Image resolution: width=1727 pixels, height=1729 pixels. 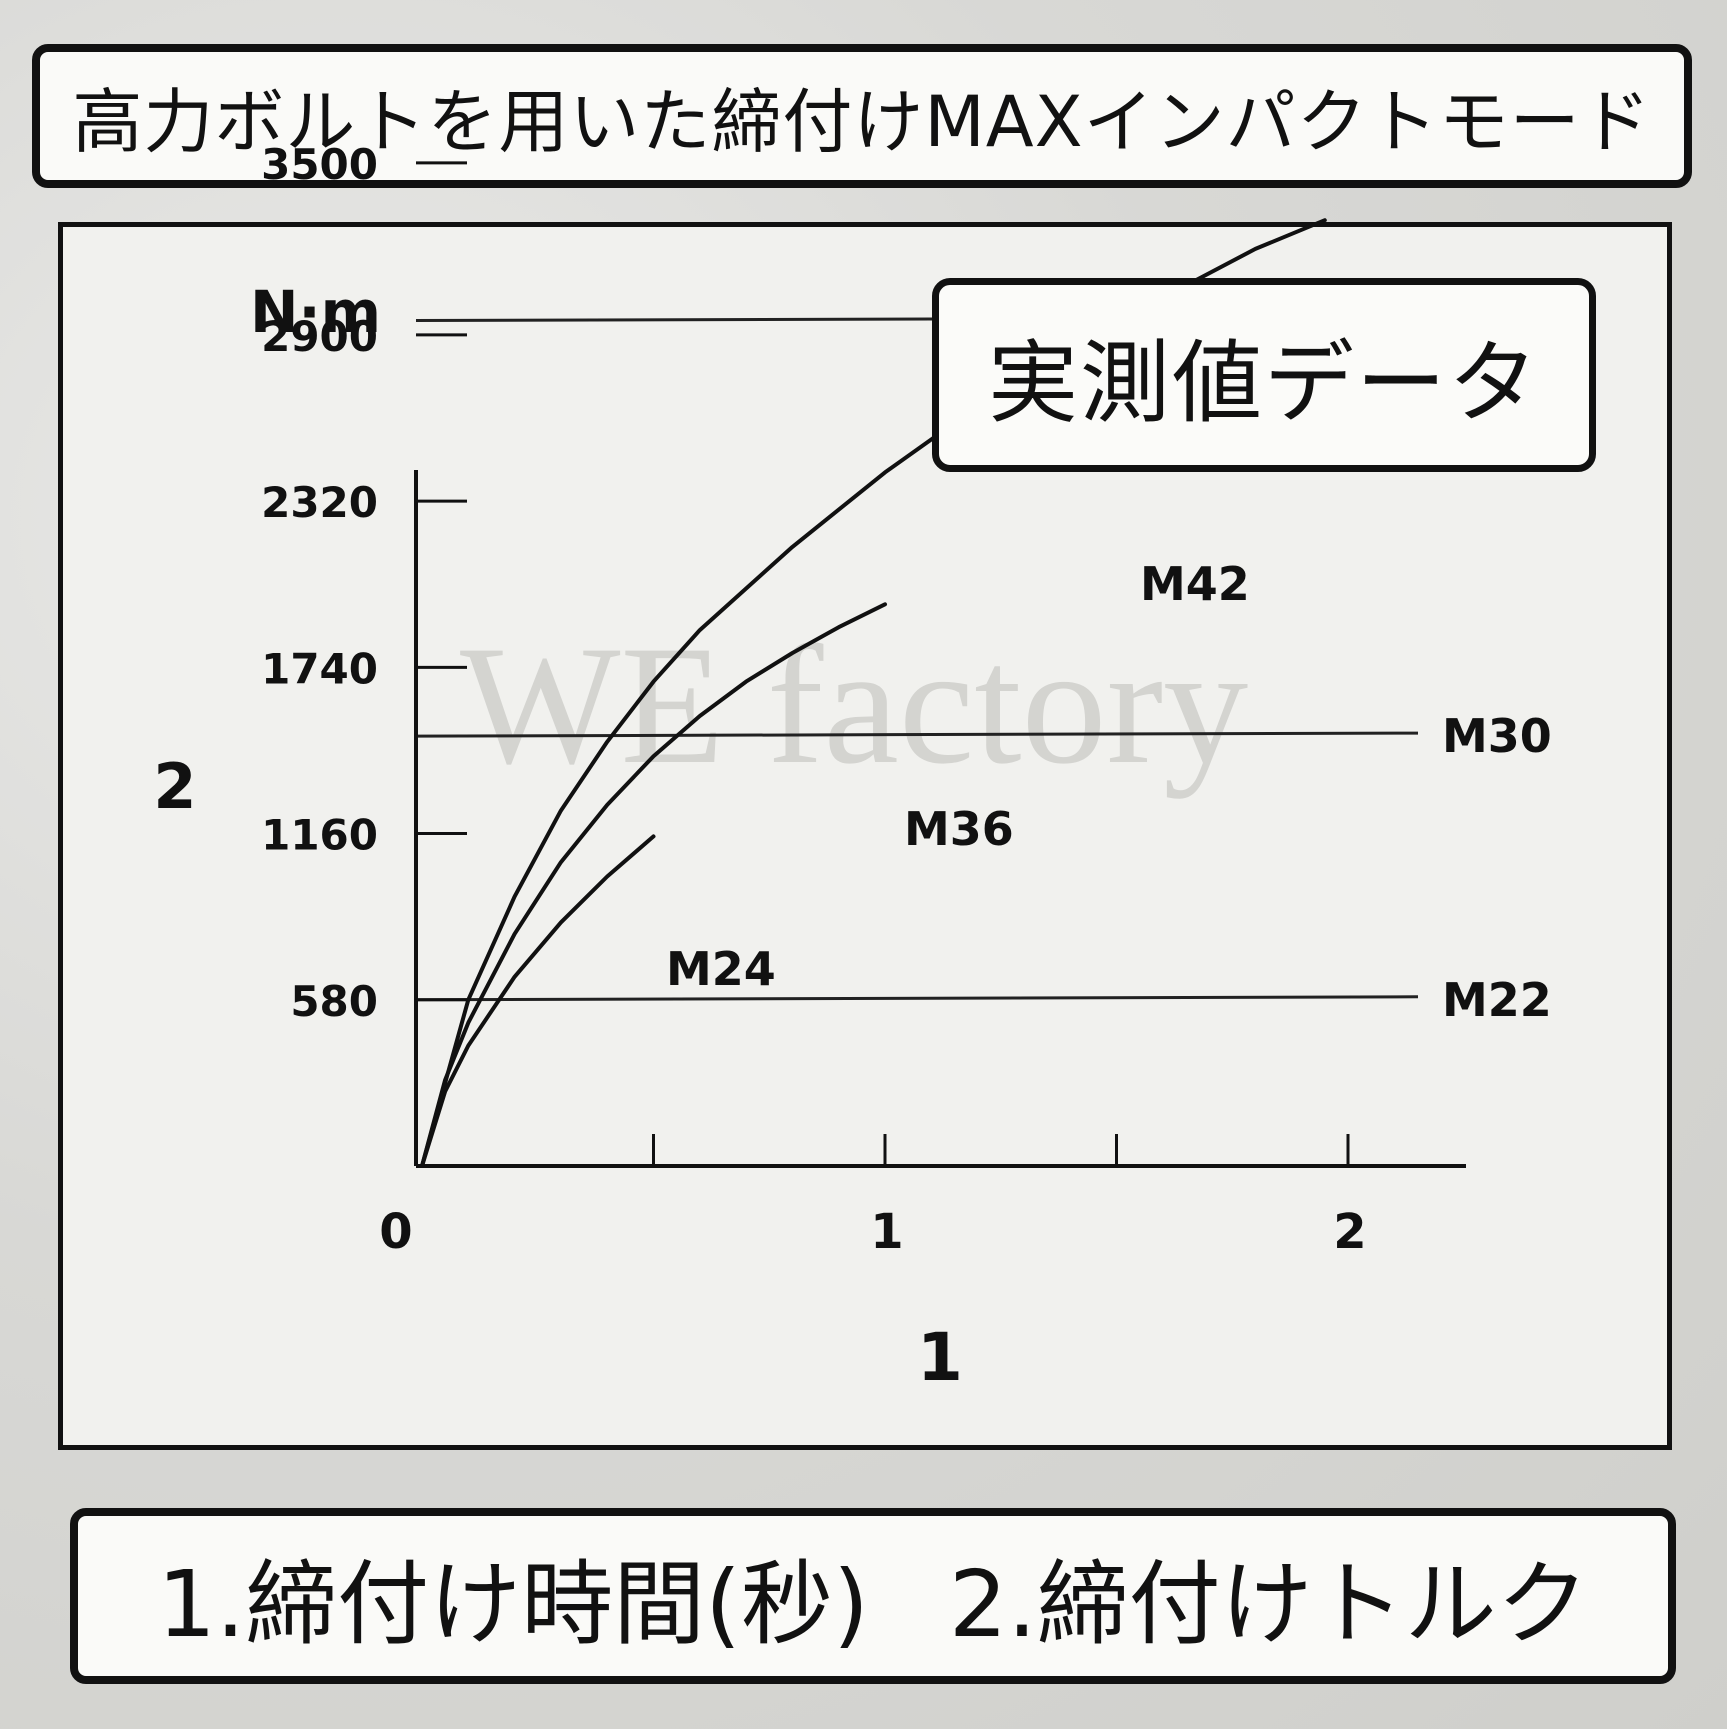 I want to click on x-tick-label-1: 1, so click(x=886, y=1232).